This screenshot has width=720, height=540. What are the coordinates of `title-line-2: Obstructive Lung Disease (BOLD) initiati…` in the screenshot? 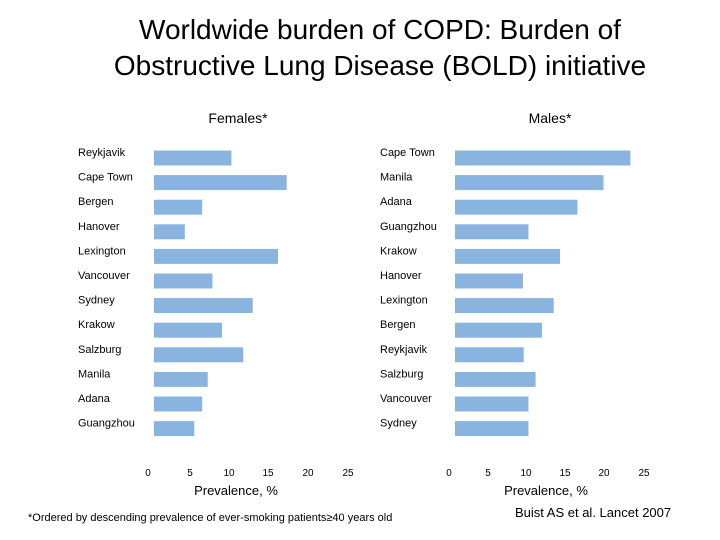 It's located at (380, 65).